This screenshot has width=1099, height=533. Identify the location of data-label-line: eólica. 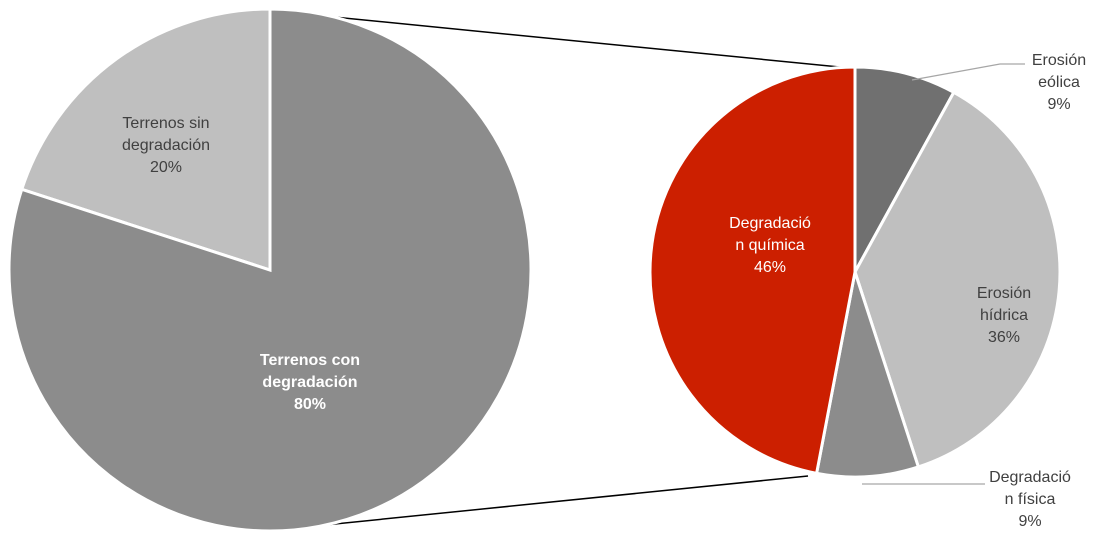
(1059, 82).